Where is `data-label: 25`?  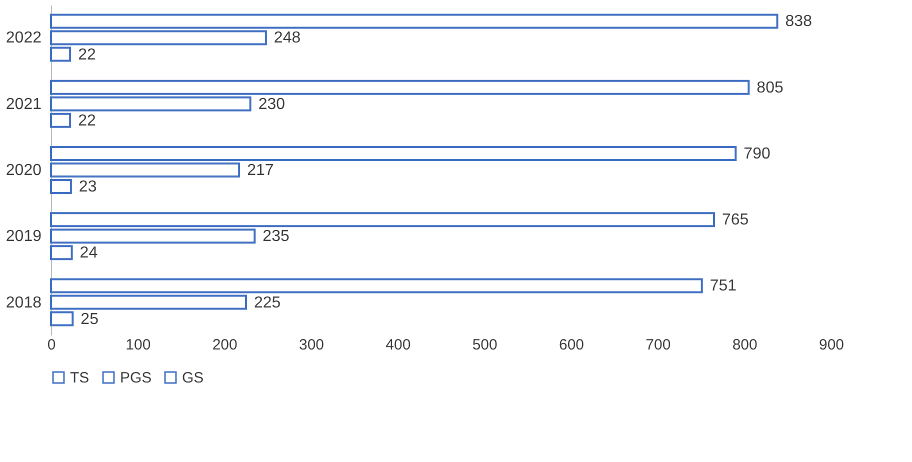
data-label: 25 is located at coordinates (89, 319).